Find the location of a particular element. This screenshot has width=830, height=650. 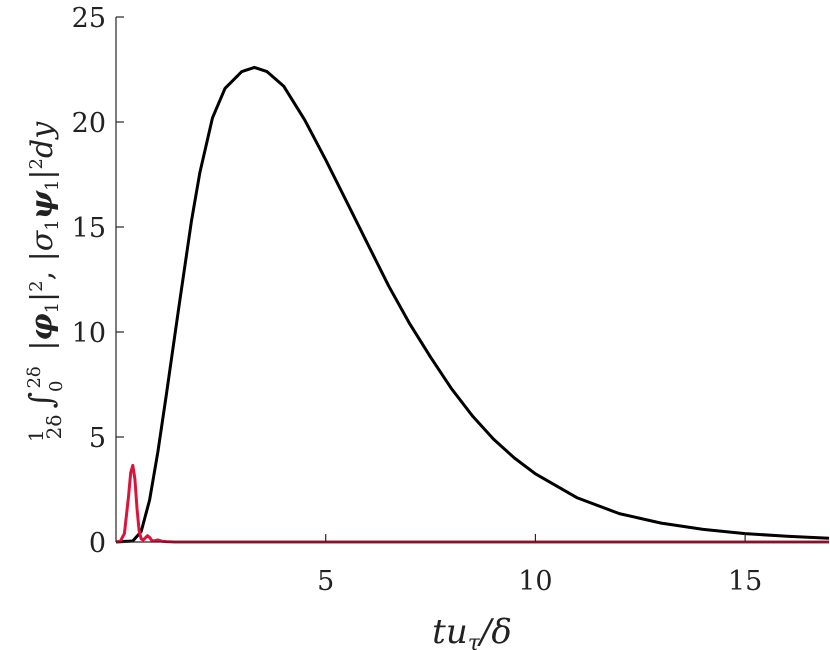

x-tick-label: 10 is located at coordinates (535, 581).